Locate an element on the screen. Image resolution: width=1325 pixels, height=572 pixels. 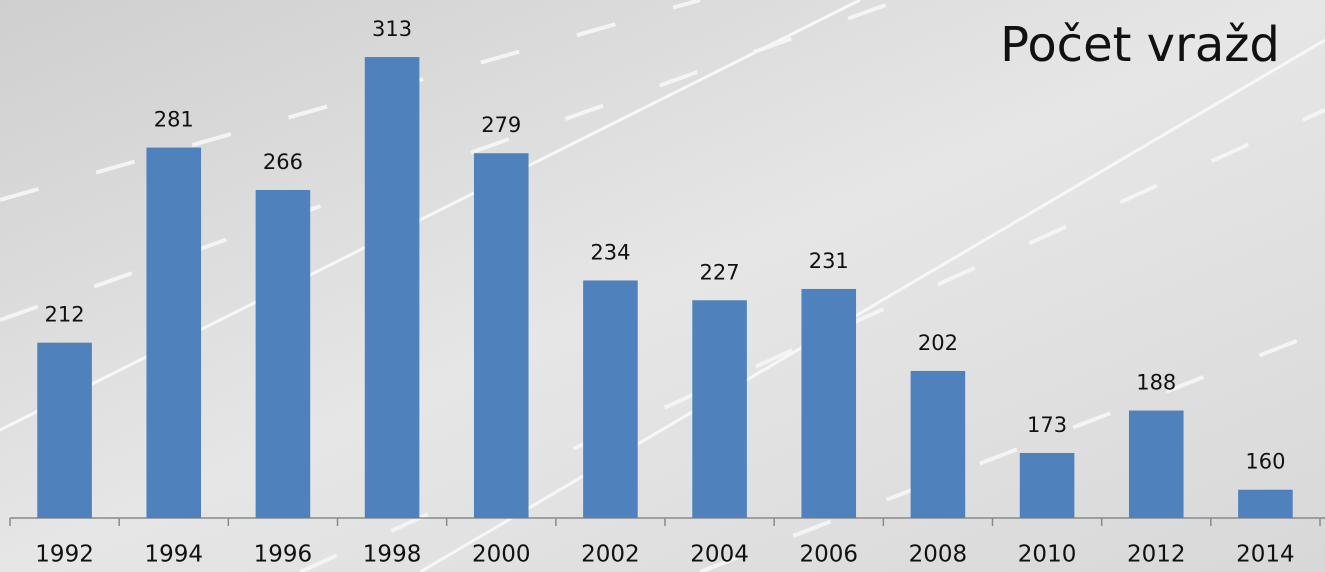
chart-title: Počet vražd is located at coordinates (1140, 45).